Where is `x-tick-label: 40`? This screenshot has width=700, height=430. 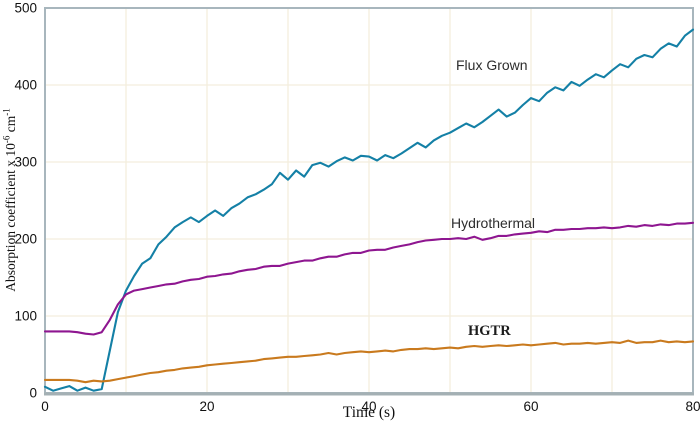
x-tick-label: 40 is located at coordinates (368, 406).